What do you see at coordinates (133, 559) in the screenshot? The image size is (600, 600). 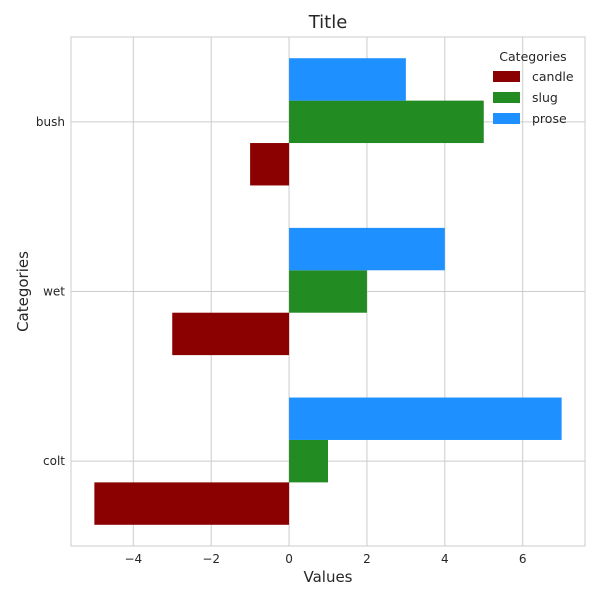 I see `x-tick-label: −4` at bounding box center [133, 559].